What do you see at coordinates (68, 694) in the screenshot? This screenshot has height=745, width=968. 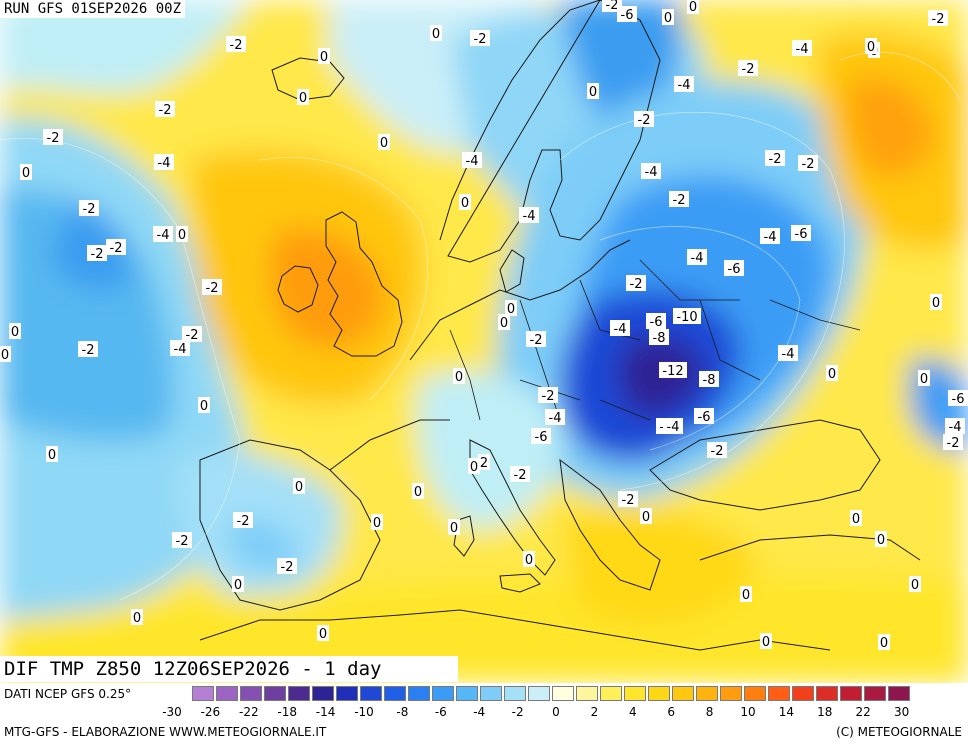 I see `data-source-label: DATI NCEP GFS 0.25°` at bounding box center [68, 694].